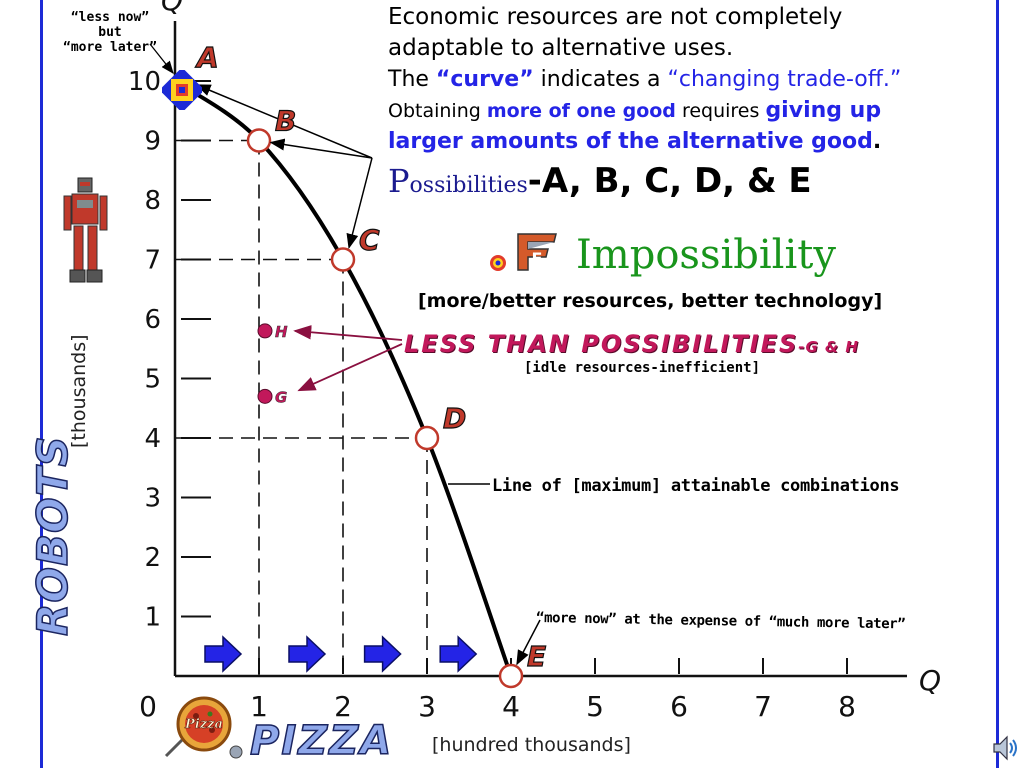 The image size is (1024, 768). Describe the element at coordinates (601, 344) in the screenshot. I see `less-than-text: LESS THAN POSSIBILITIES` at that location.